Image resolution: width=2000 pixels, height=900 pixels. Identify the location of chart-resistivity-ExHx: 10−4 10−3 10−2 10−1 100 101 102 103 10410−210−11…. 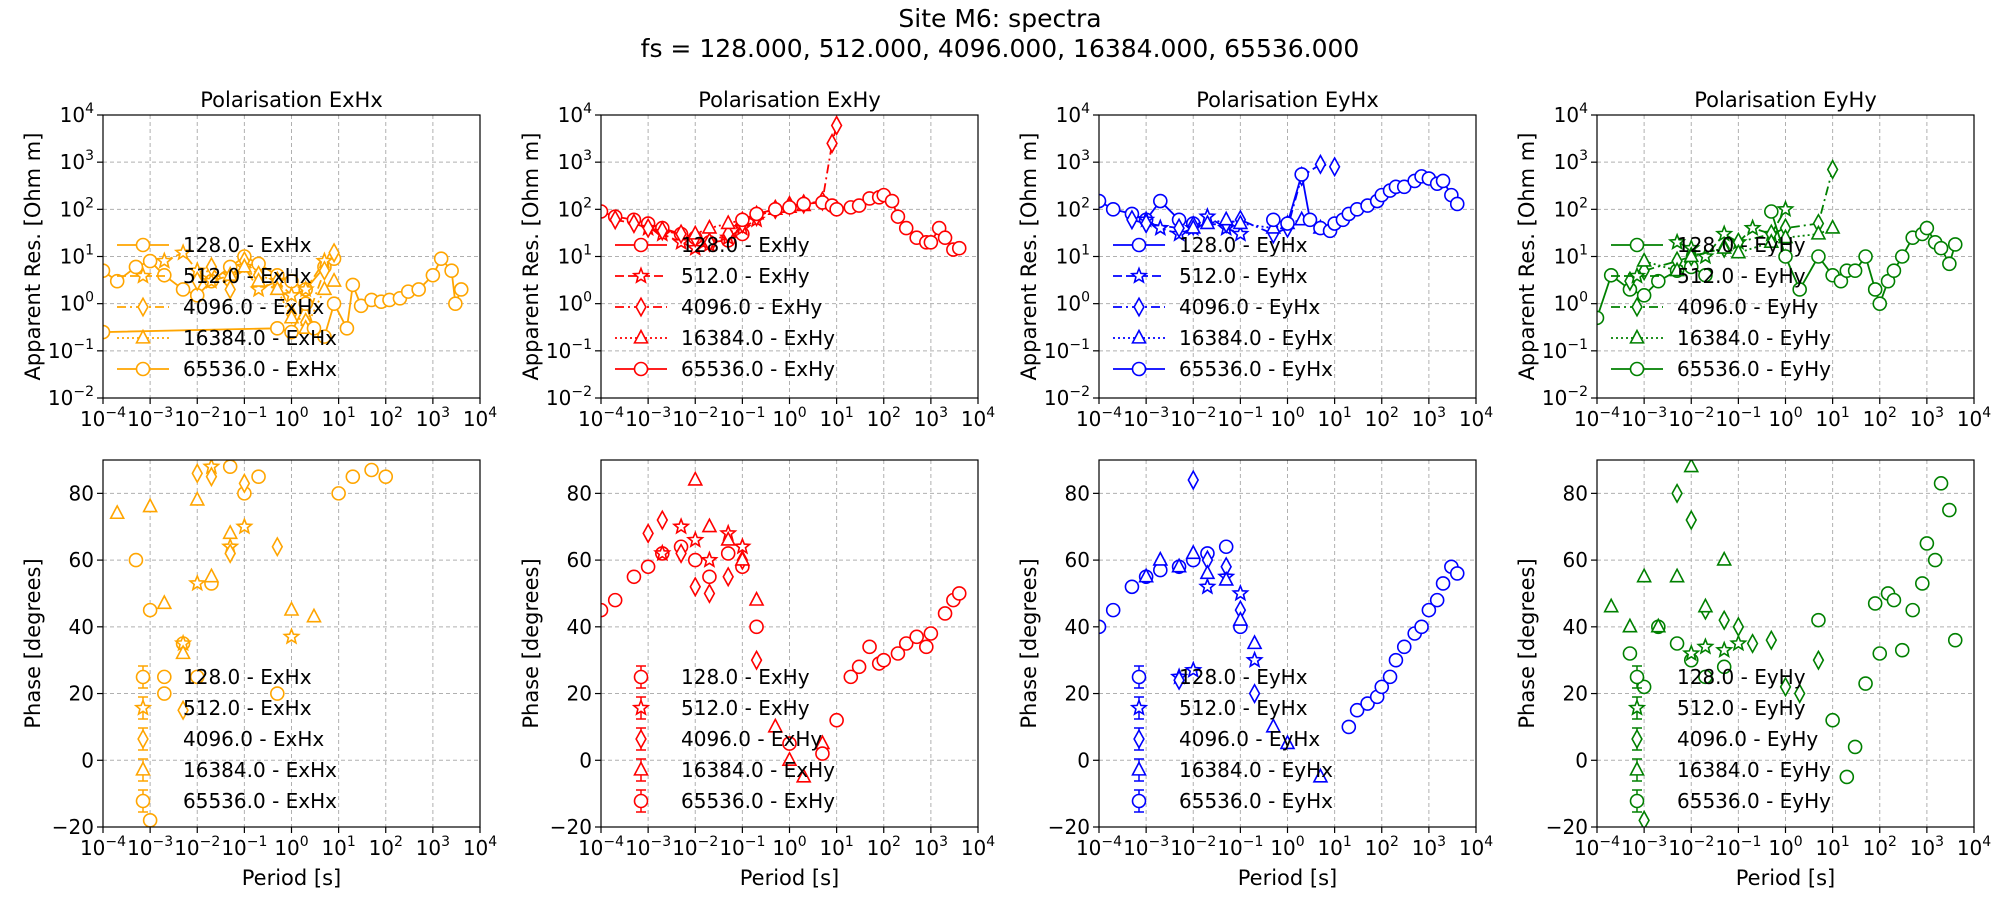
(259, 259).